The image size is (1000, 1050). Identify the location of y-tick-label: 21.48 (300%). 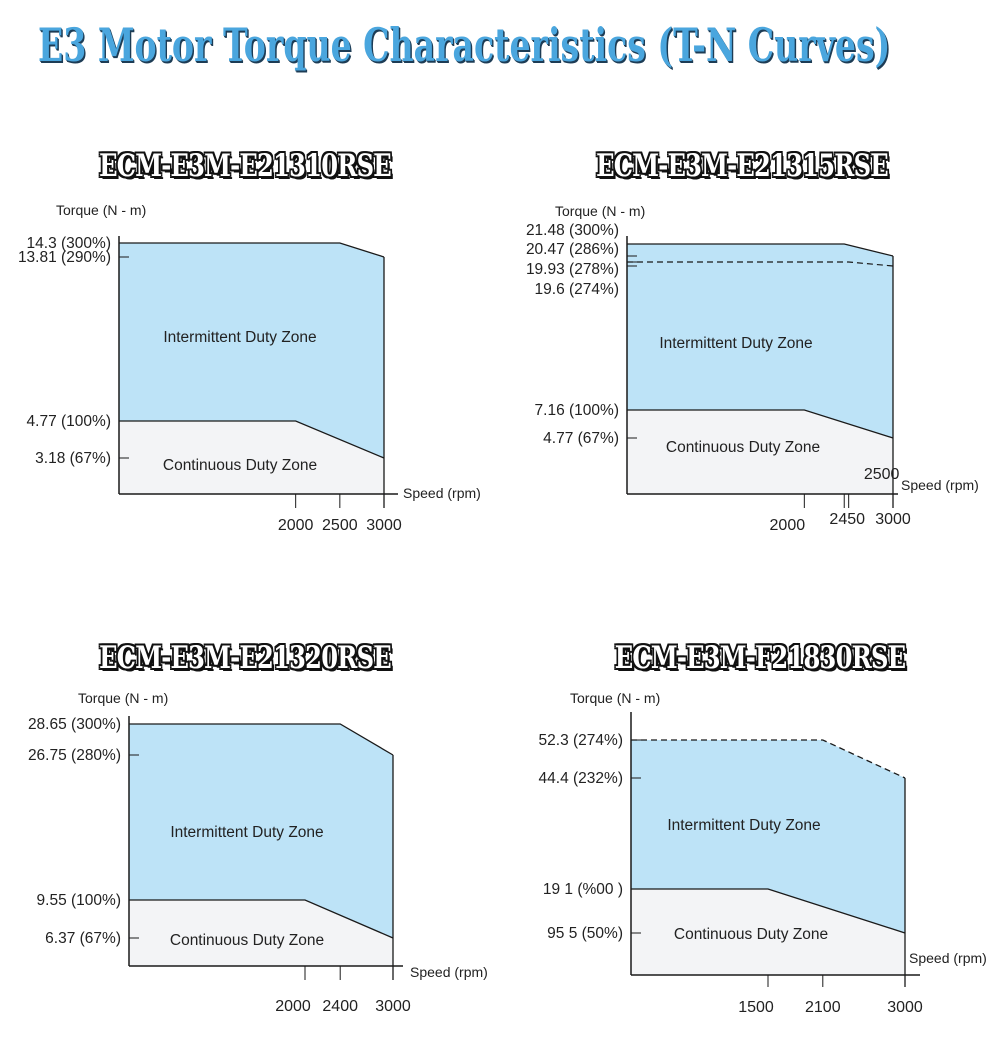
(572, 230).